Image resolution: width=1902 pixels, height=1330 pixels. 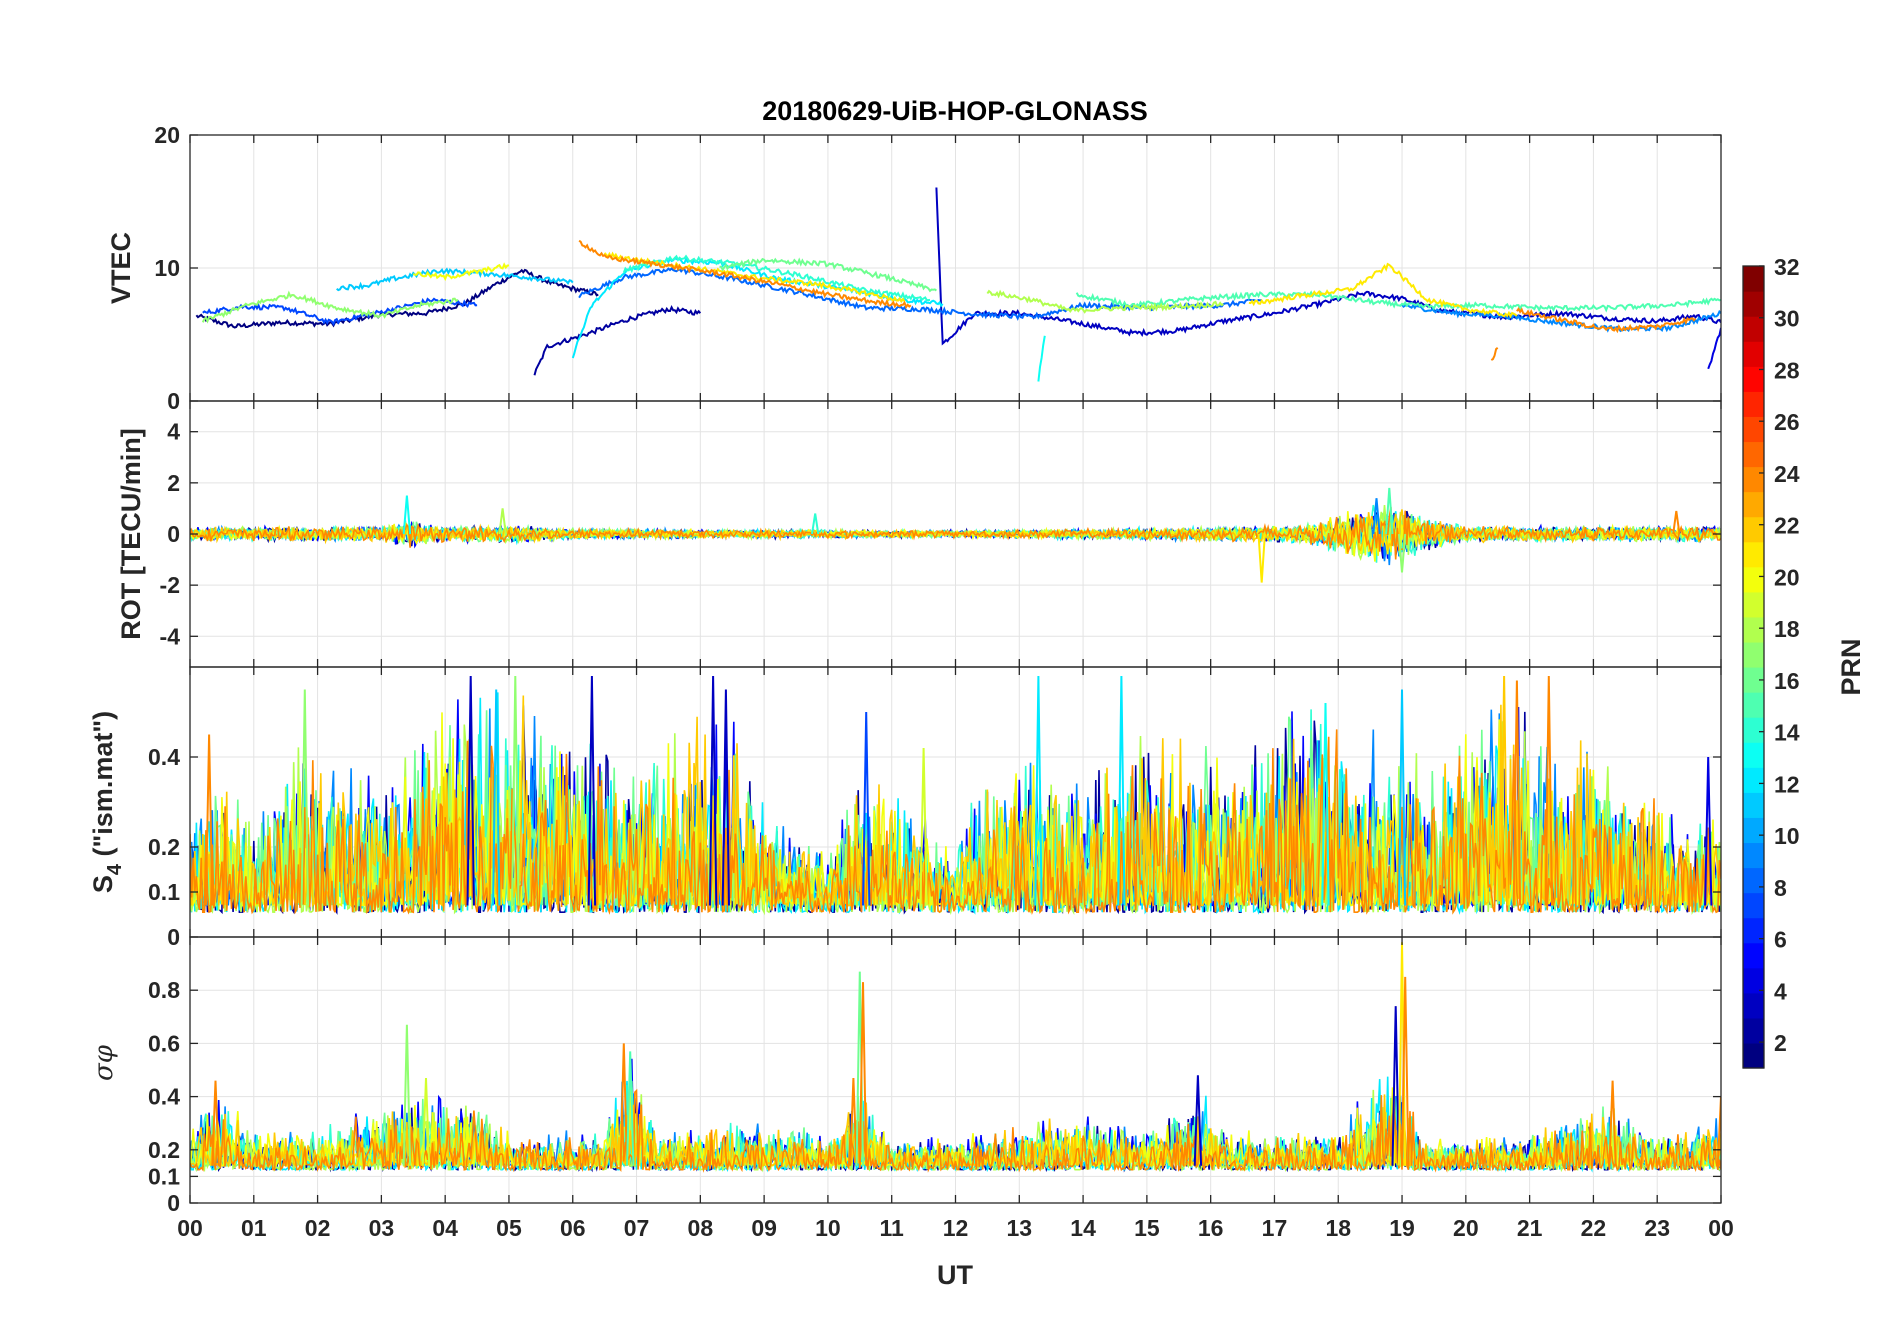 I want to click on x-axis-label: UT, so click(x=955, y=1275).